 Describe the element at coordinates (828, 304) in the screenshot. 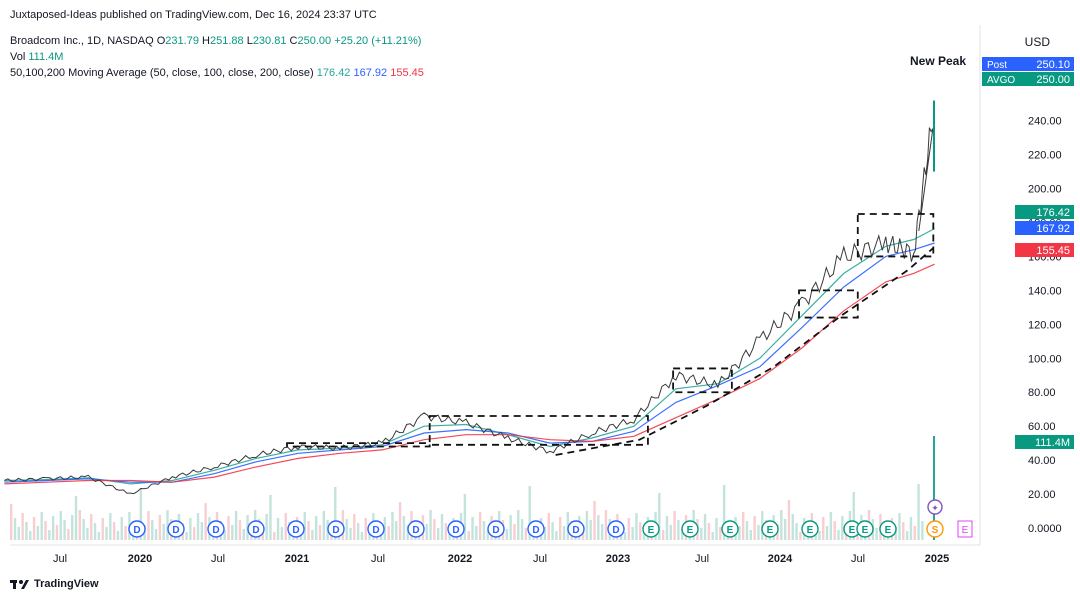

I see `consolidation-box-2024a` at that location.